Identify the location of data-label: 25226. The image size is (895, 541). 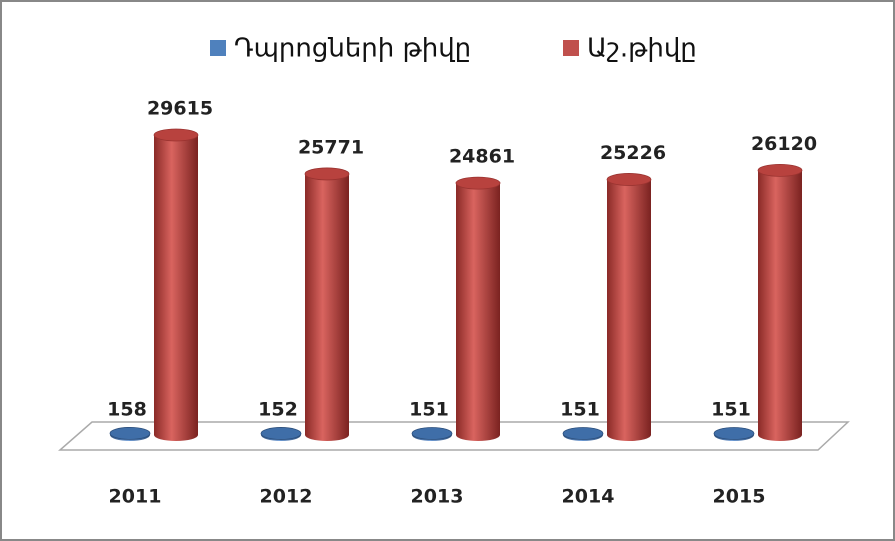
(633, 153).